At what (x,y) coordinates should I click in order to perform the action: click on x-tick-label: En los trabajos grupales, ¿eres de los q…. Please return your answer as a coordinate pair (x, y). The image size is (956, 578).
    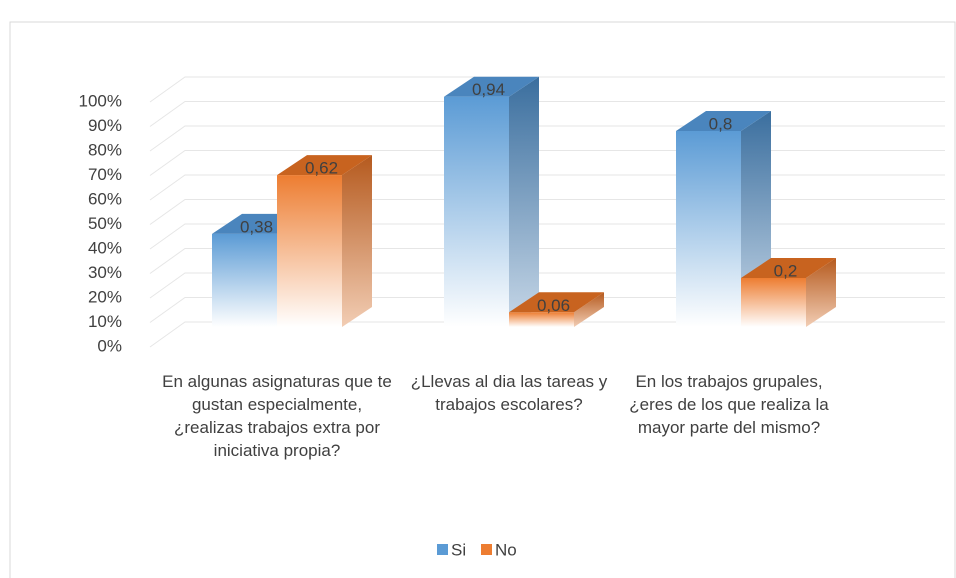
    Looking at the image, I should click on (729, 404).